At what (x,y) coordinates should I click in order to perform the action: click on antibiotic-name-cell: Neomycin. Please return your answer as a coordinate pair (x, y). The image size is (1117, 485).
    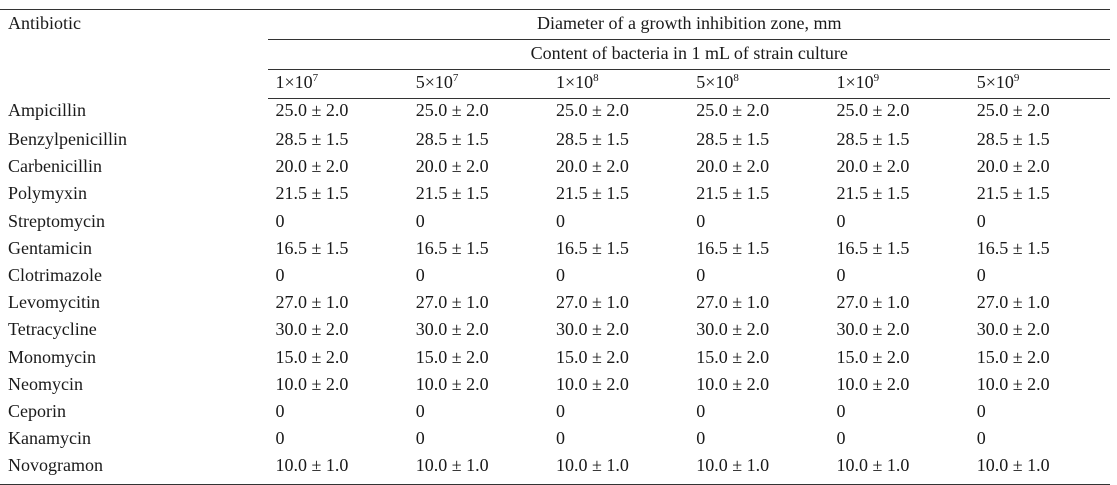
    Looking at the image, I should click on (45, 383).